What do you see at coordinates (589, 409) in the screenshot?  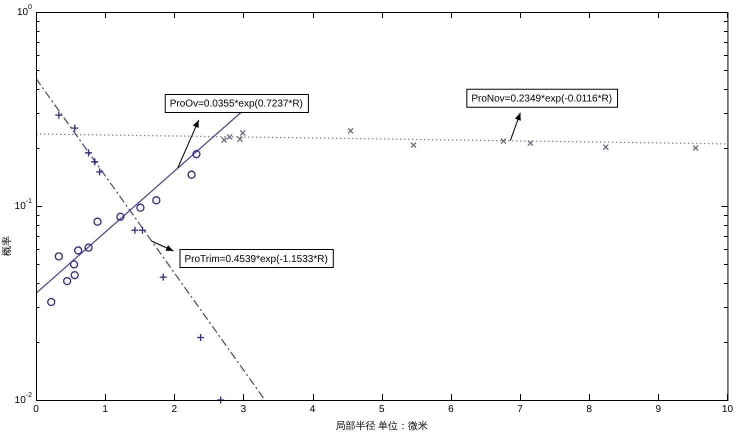 I see `x-tick-label: 8` at bounding box center [589, 409].